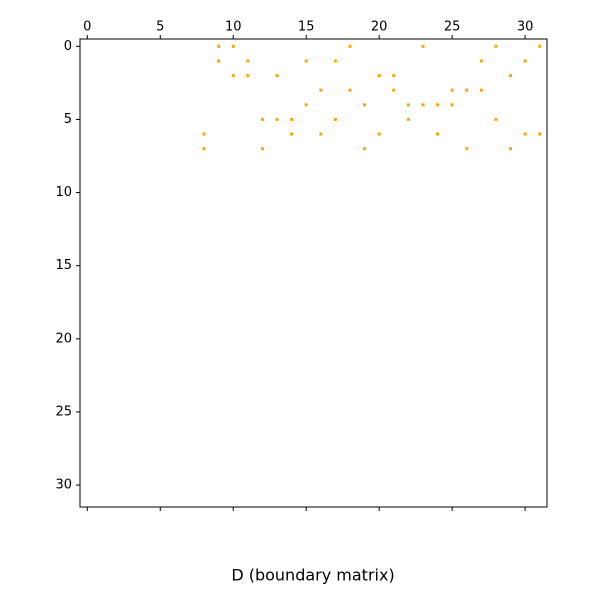 The height and width of the screenshot is (600, 600). I want to click on x-tick-label: 5, so click(160, 27).